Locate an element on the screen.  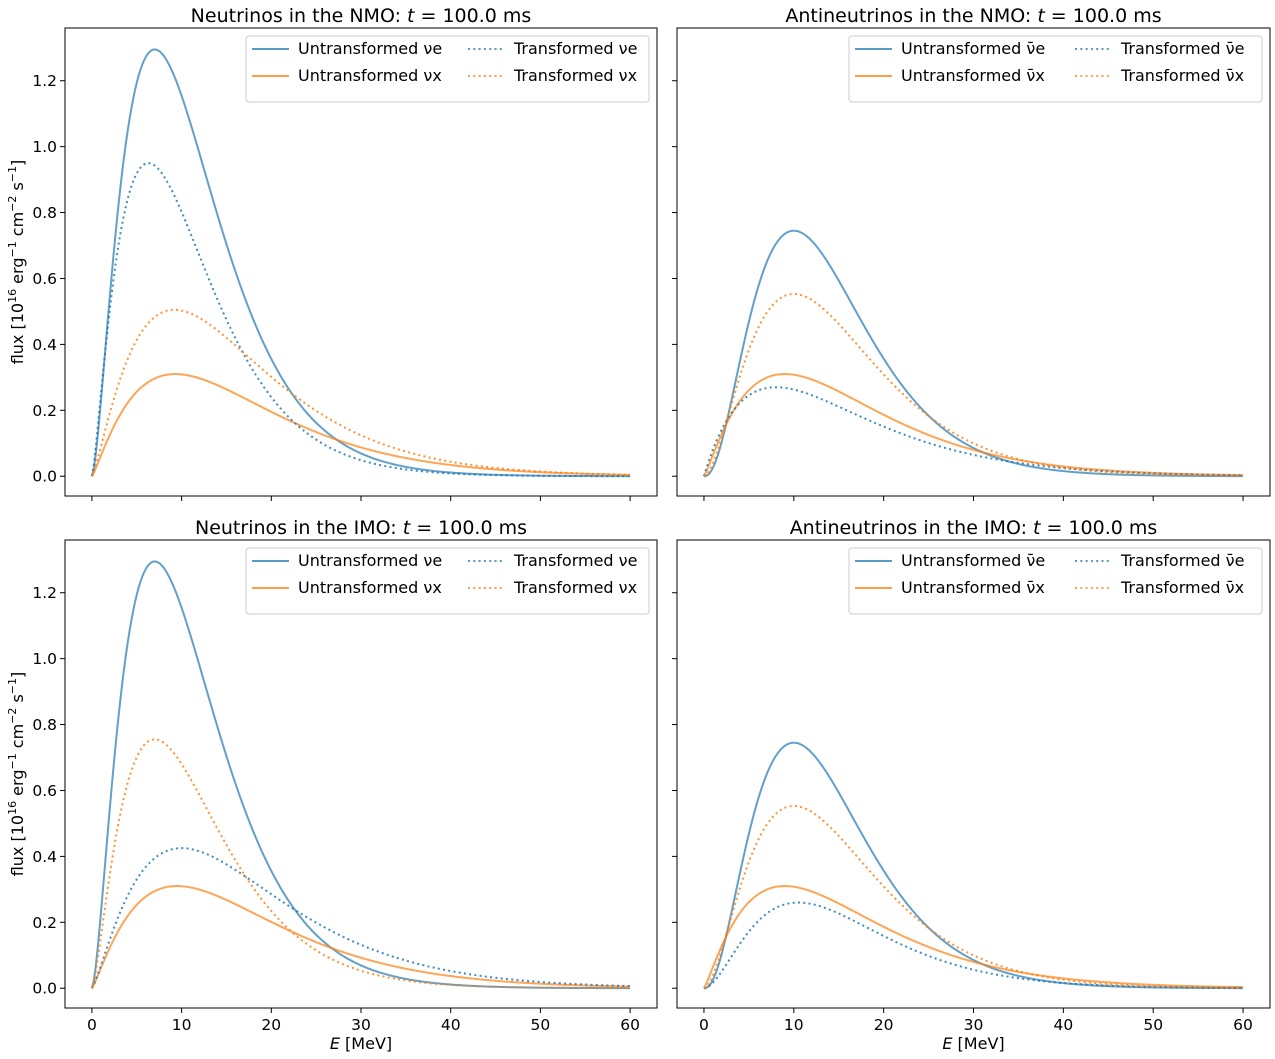
panel-title-text: Antineutrinos in the IMO: is located at coordinates (911, 528).